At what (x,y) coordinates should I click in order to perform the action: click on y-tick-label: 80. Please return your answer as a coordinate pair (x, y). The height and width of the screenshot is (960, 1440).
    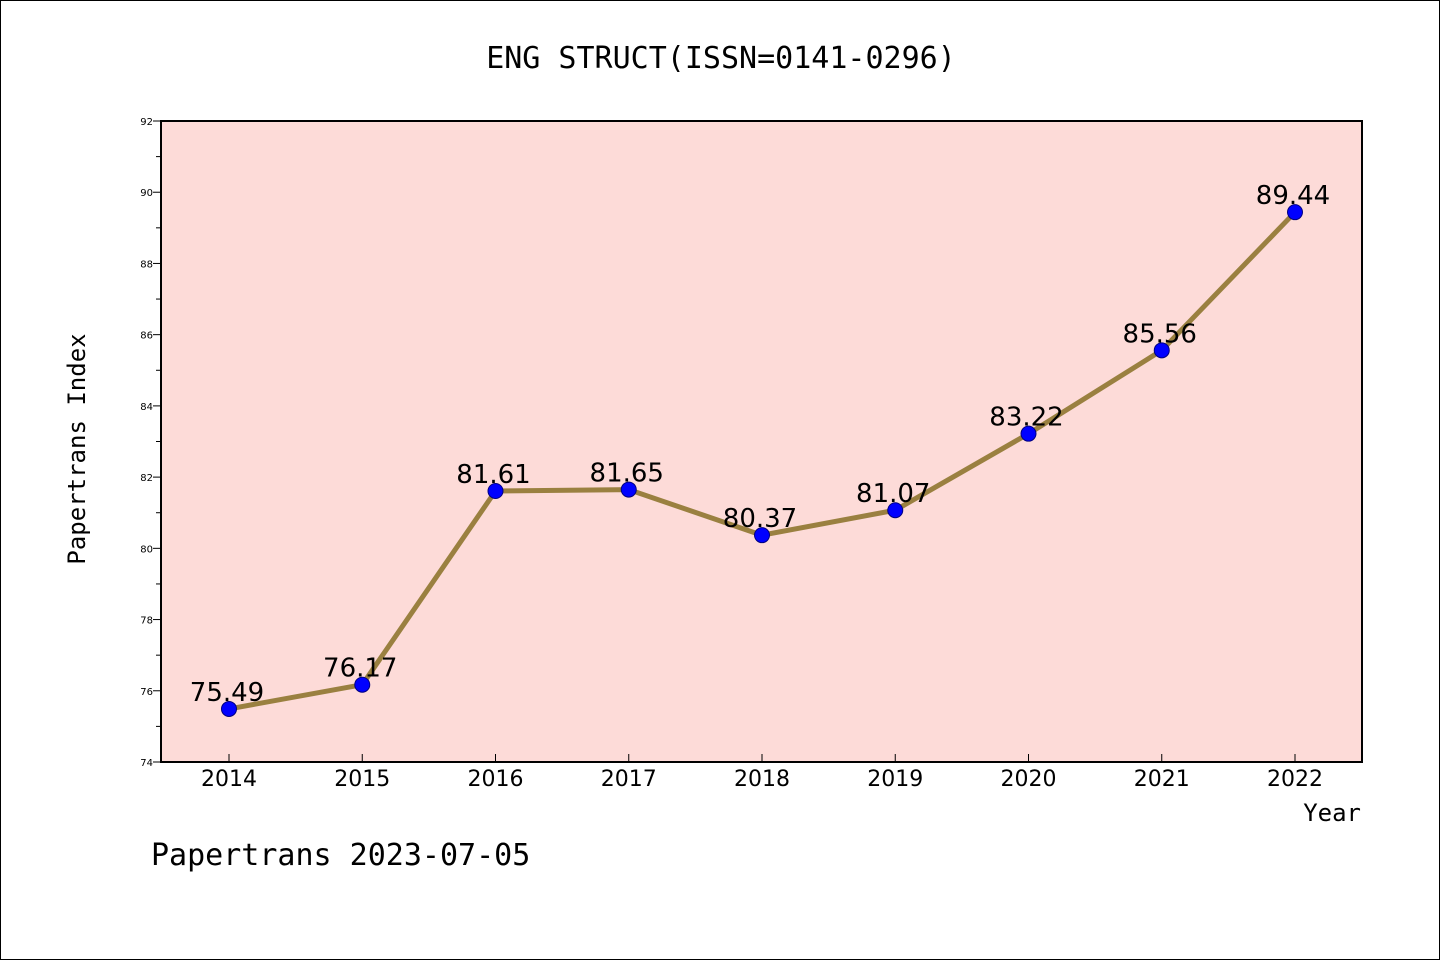
    Looking at the image, I should click on (146, 549).